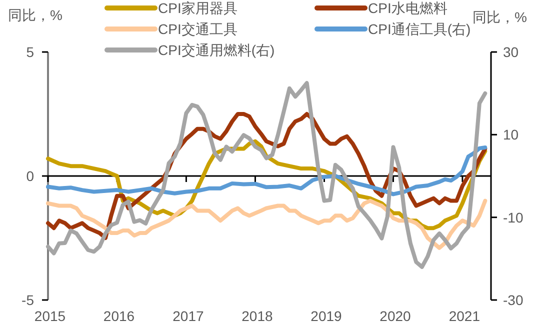  I want to click on x-tick-label: 2018, so click(258, 316).